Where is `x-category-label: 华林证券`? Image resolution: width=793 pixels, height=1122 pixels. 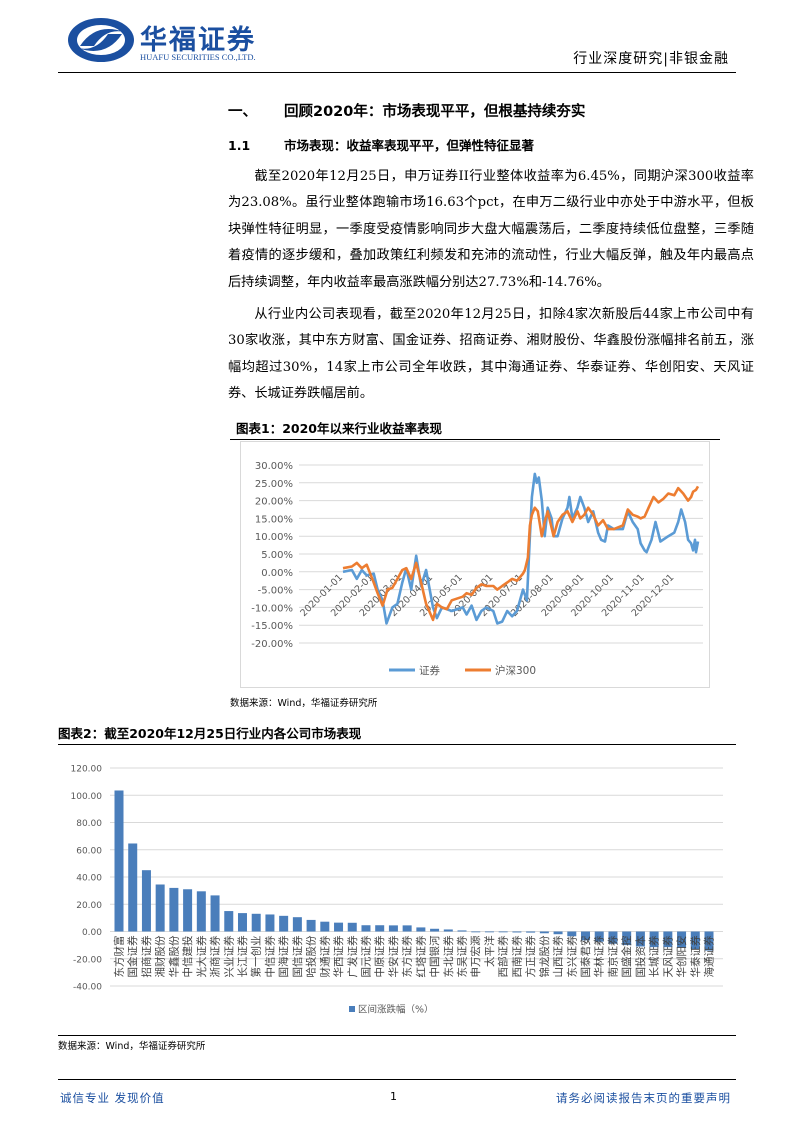
x-category-label: 华林证券 is located at coordinates (599, 956).